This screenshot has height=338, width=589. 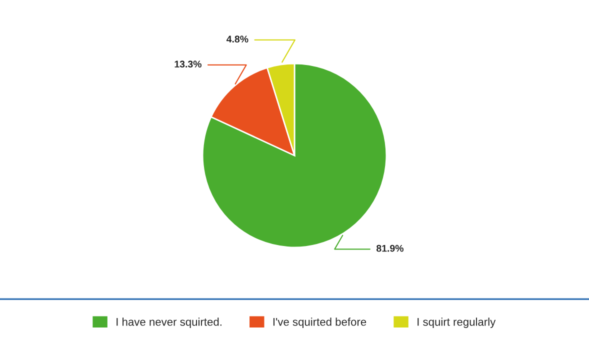 What do you see at coordinates (390, 248) in the screenshot?
I see `data-label: 81.9%` at bounding box center [390, 248].